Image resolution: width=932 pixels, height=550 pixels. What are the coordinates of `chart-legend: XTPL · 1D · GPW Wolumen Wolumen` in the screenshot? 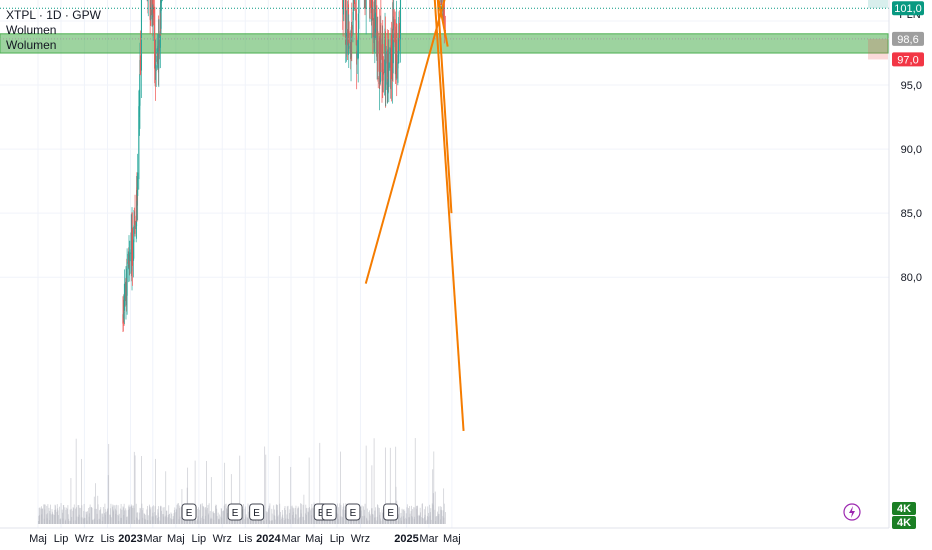 It's located at (53, 30).